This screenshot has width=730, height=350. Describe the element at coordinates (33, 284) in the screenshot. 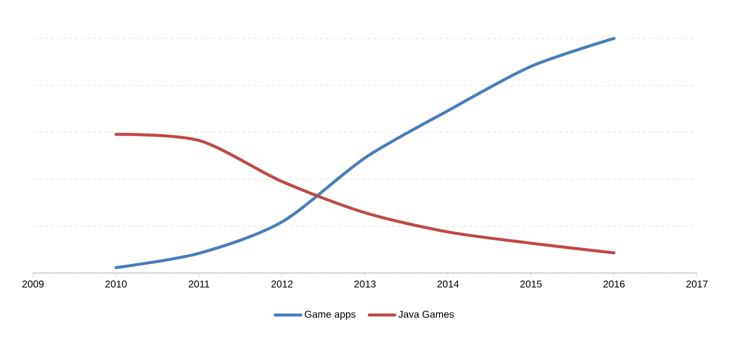

I see `x-tick-label: 2009` at that location.